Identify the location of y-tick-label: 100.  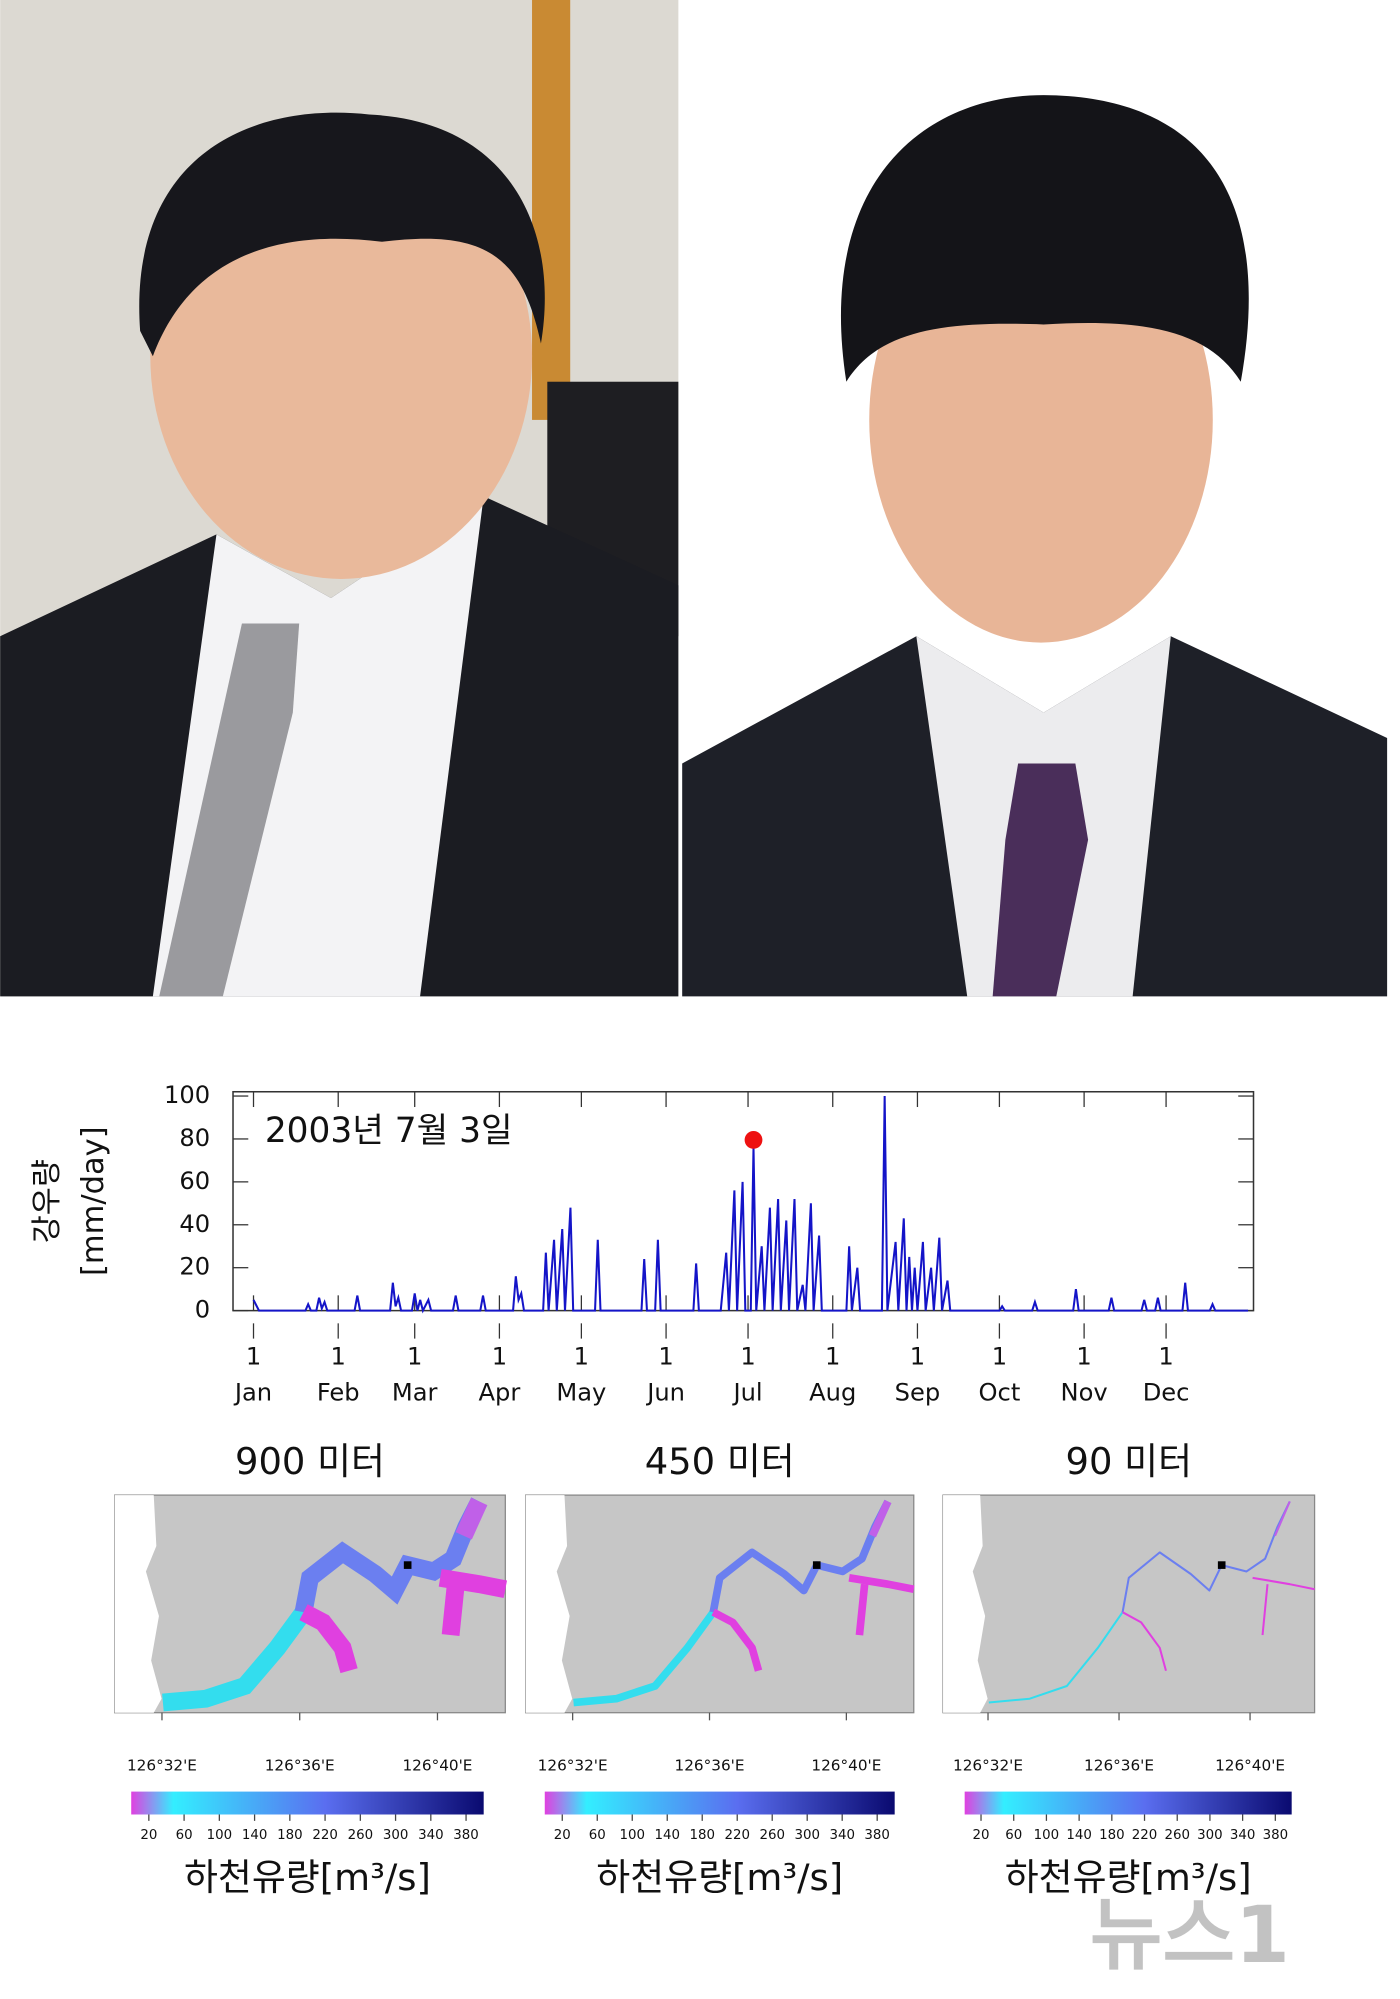
(187, 1095).